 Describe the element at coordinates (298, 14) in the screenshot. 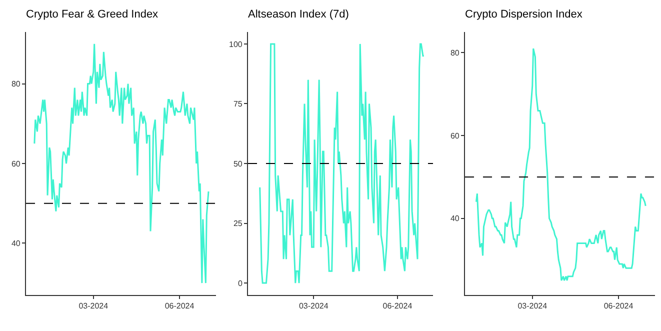

I see `chart-title: Altseason Index (7d)` at that location.